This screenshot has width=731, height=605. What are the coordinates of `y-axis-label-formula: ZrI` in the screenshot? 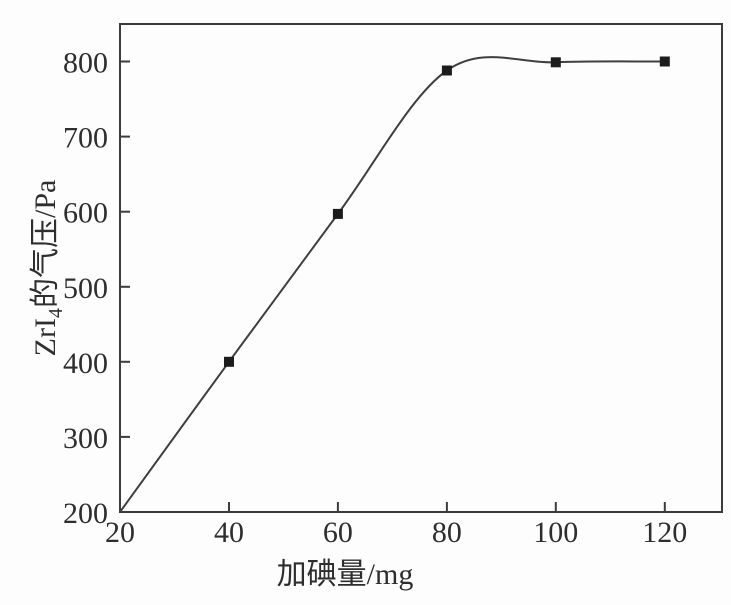 It's located at (45, 337).